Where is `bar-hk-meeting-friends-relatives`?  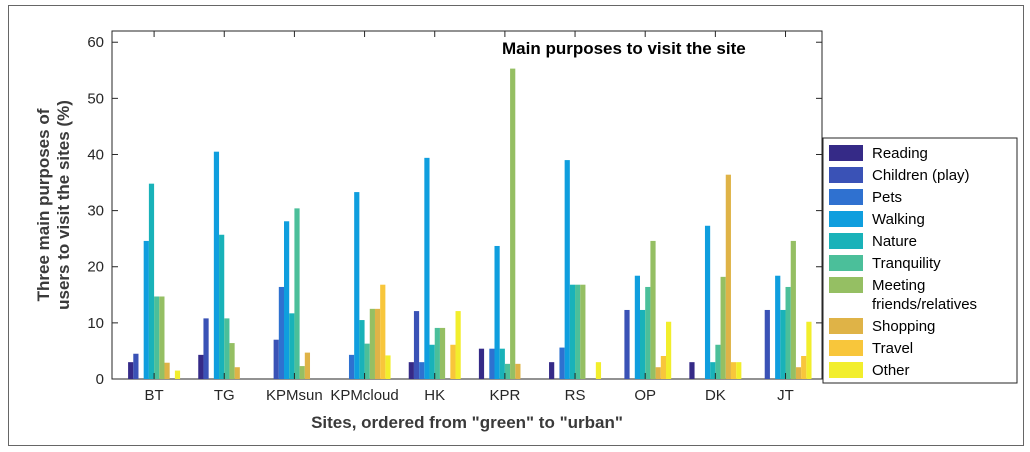 bar-hk-meeting-friends-relatives is located at coordinates (442, 353).